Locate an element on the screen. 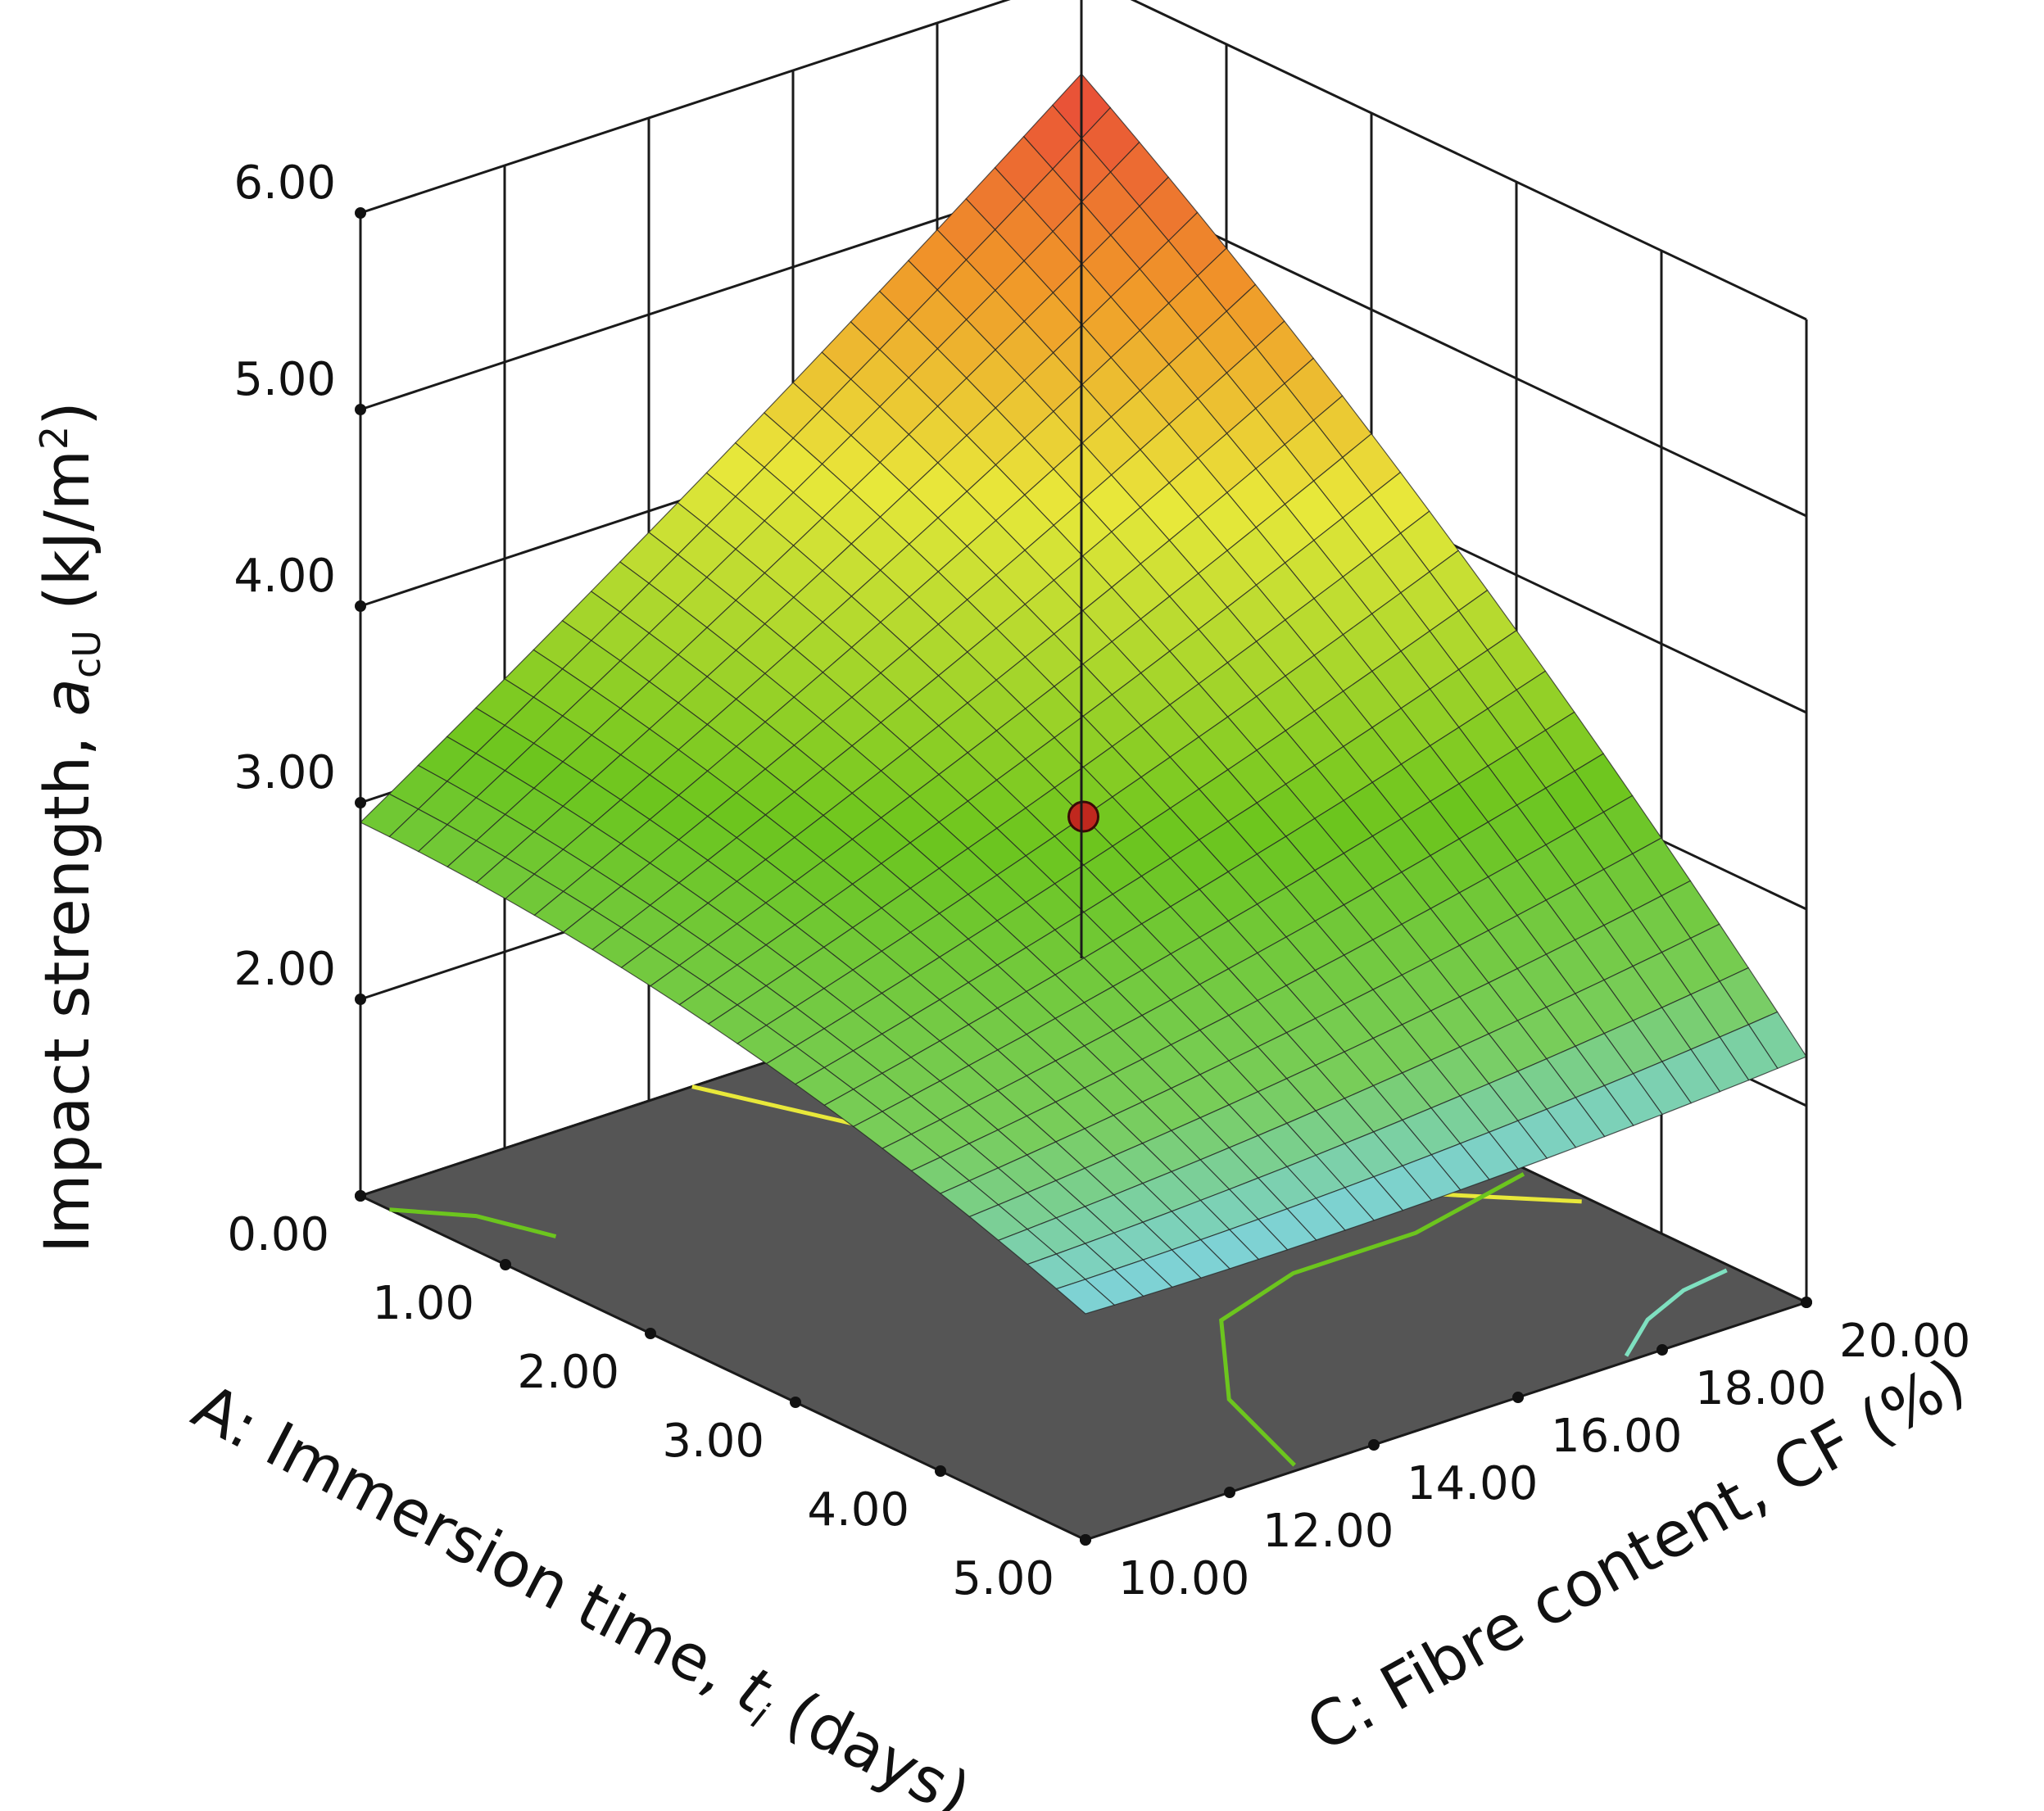 This screenshot has height=1811, width=2044. design-point is located at coordinates (1083, 816).